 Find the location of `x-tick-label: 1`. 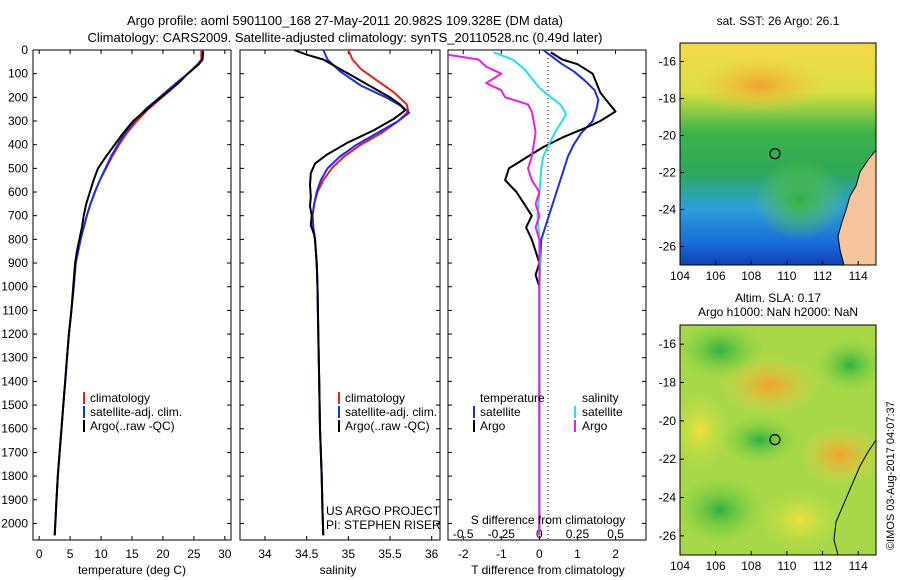

x-tick-label: 1 is located at coordinates (577, 554).